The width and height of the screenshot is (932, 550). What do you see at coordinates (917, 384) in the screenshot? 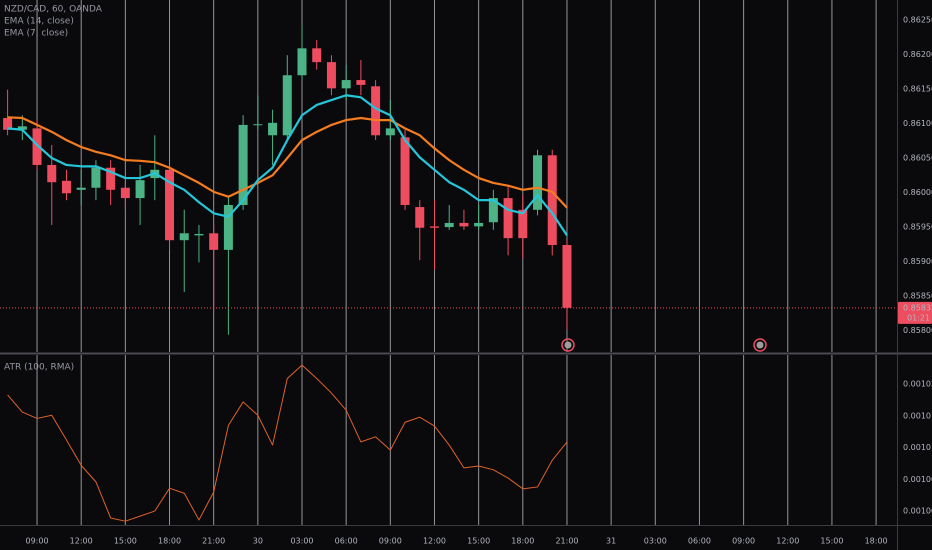
I see `y-tick-label: 0.00102` at bounding box center [917, 384].